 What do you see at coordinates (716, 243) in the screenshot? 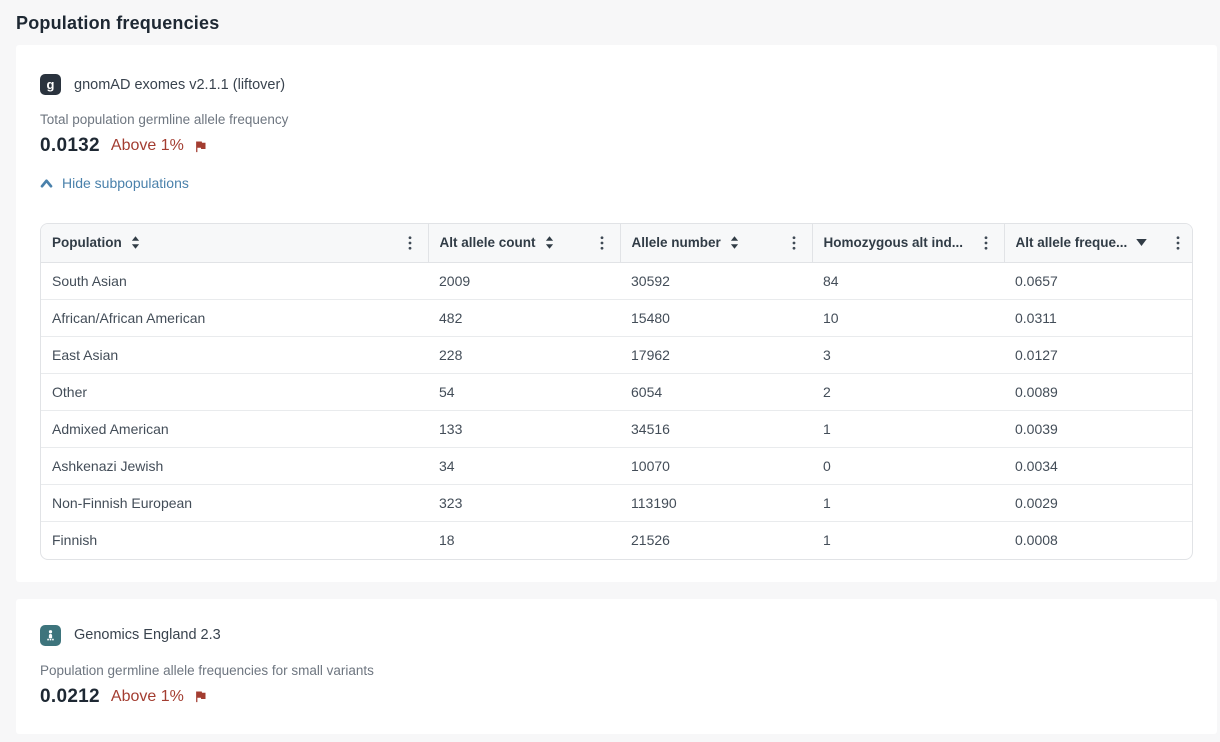
I see `column-header-allele-number: Allele number` at bounding box center [716, 243].